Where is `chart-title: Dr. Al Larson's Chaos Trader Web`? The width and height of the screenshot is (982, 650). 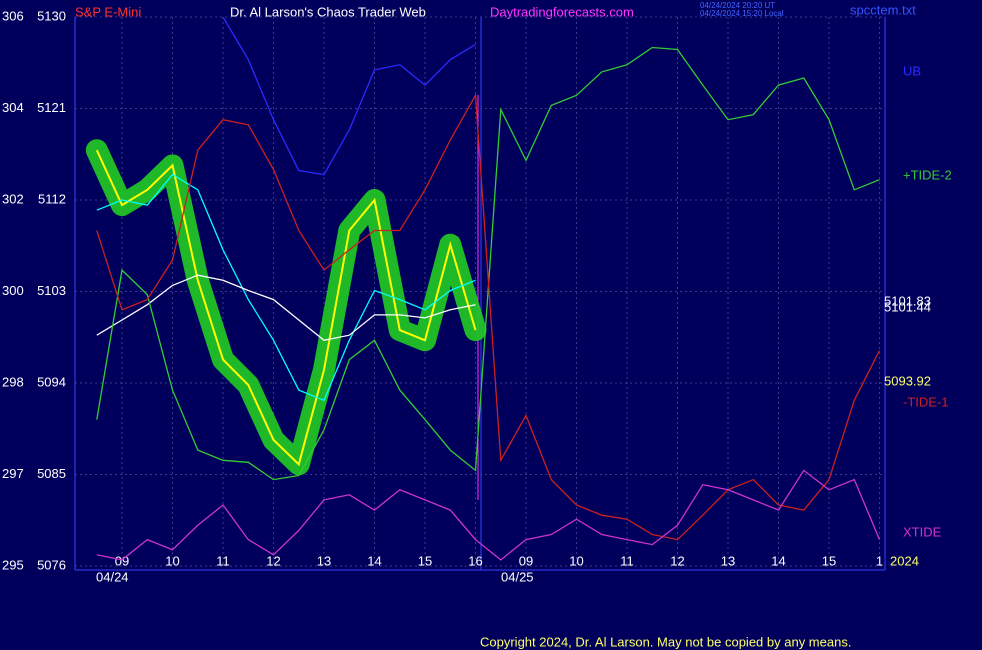
chart-title: Dr. Al Larson's Chaos Trader Web is located at coordinates (328, 11).